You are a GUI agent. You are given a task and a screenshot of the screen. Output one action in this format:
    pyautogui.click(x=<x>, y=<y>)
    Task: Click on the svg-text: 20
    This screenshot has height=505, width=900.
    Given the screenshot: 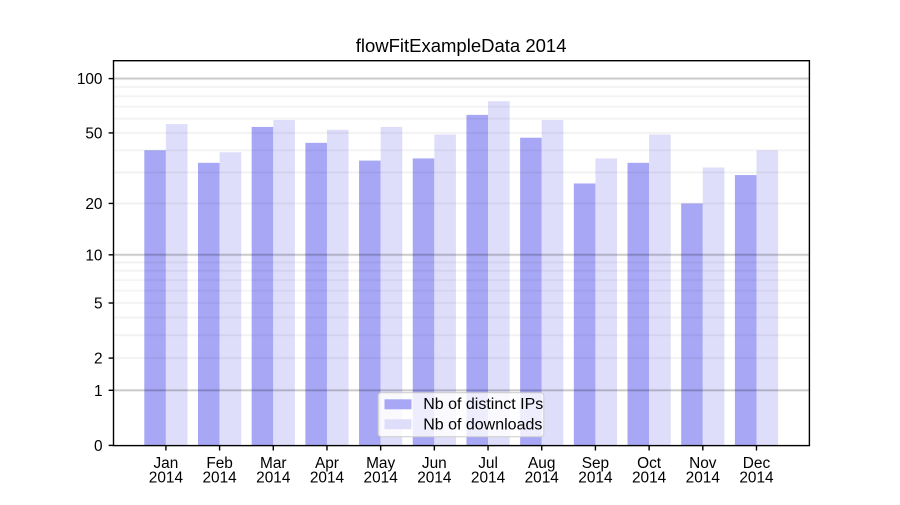 What is the action you would take?
    pyautogui.click(x=93, y=204)
    